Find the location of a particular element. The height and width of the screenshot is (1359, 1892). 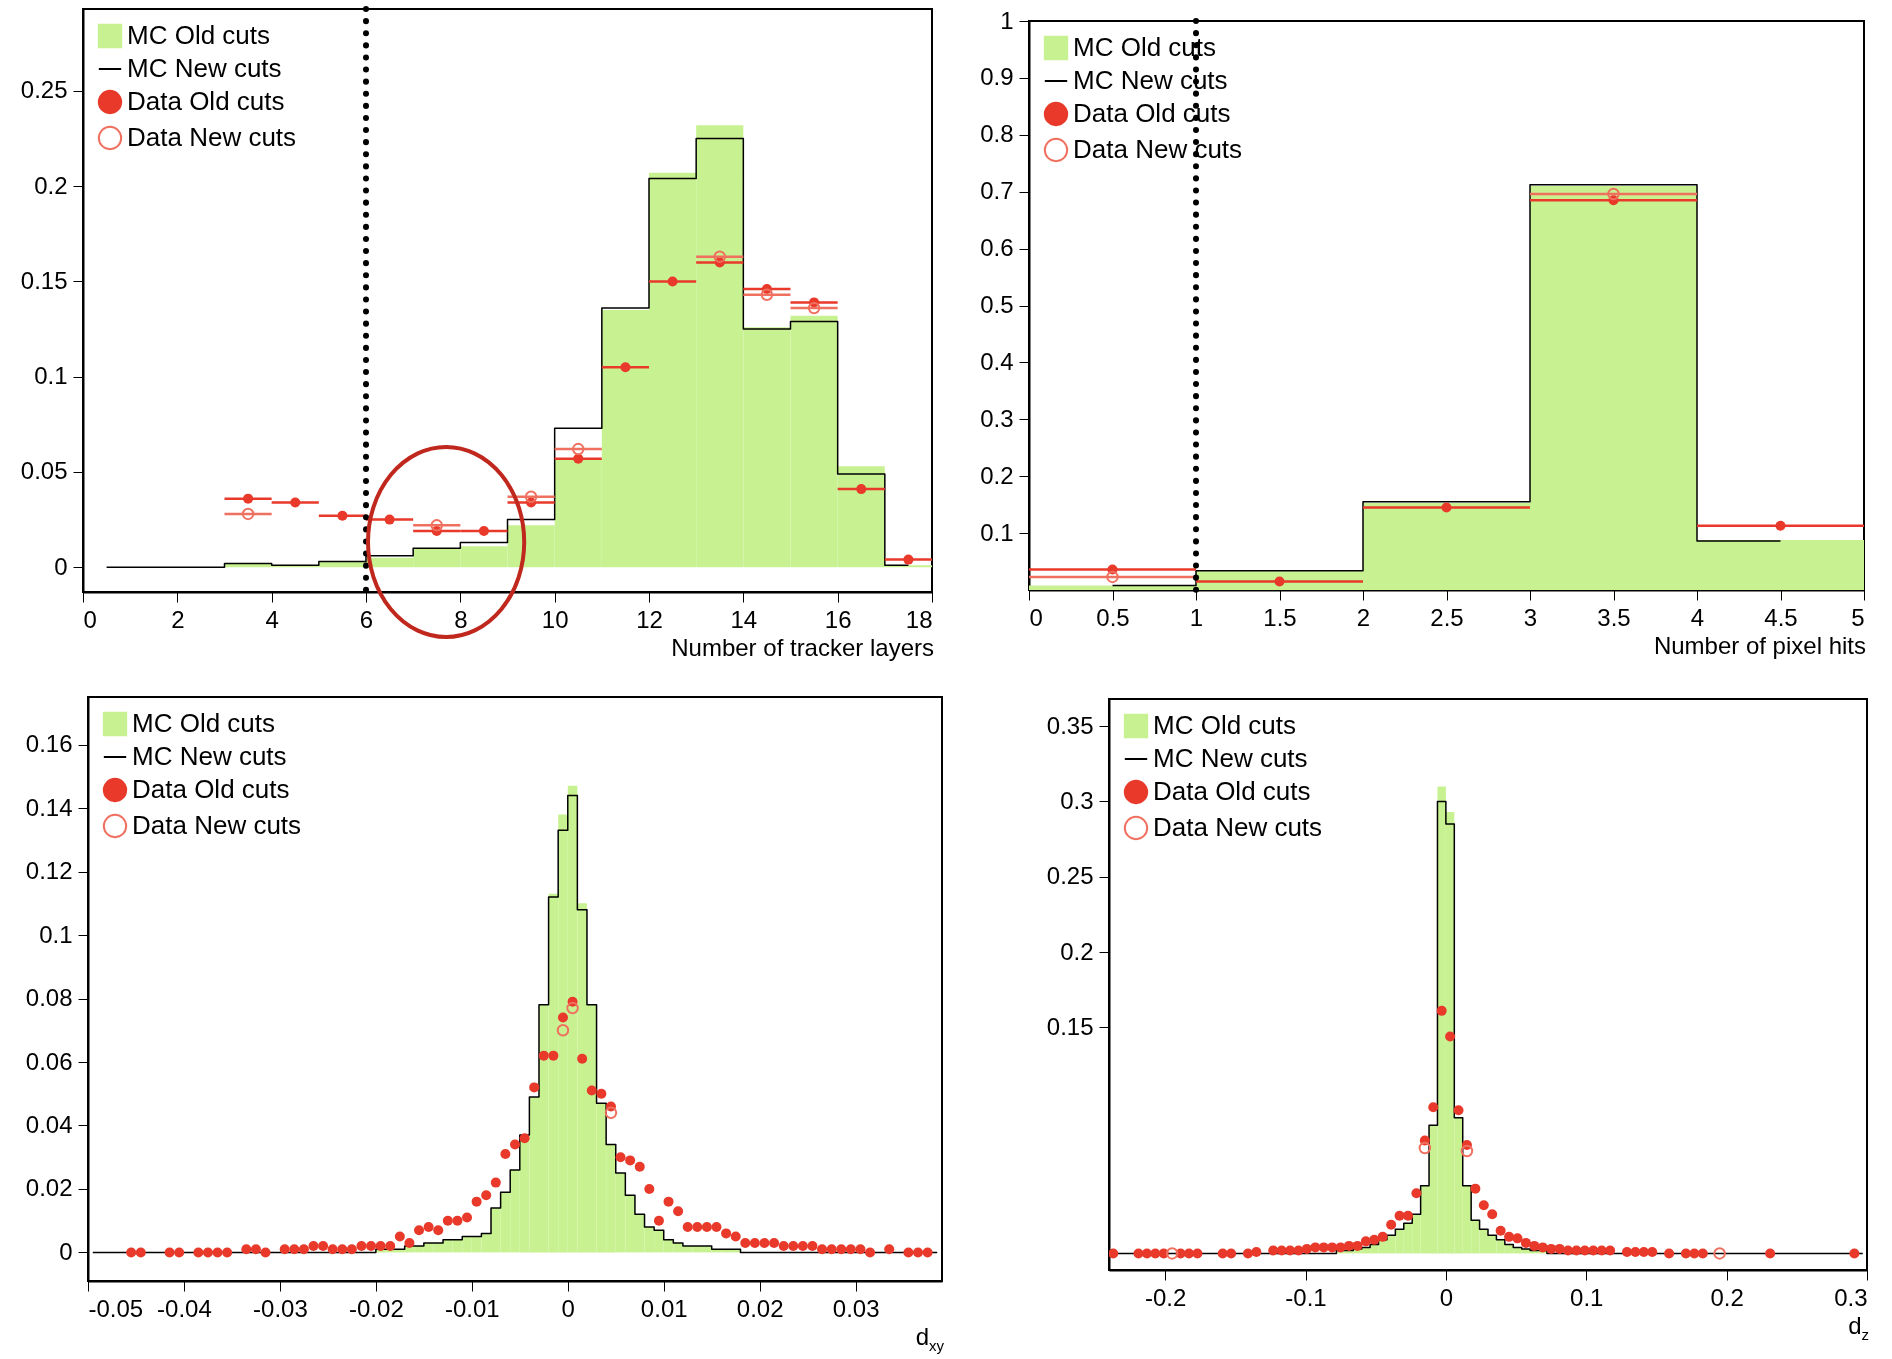

x-tick-label: 0.02 is located at coordinates (760, 1308).